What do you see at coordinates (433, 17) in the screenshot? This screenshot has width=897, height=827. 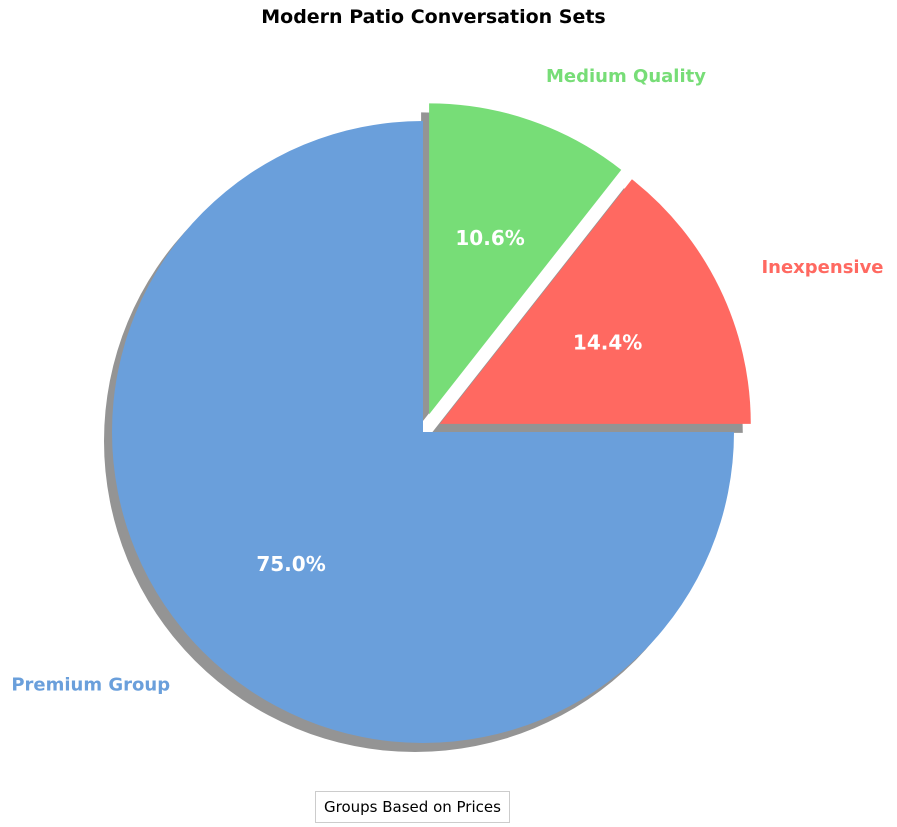 I see `chart-title: Modern Patio Conversation Sets` at bounding box center [433, 17].